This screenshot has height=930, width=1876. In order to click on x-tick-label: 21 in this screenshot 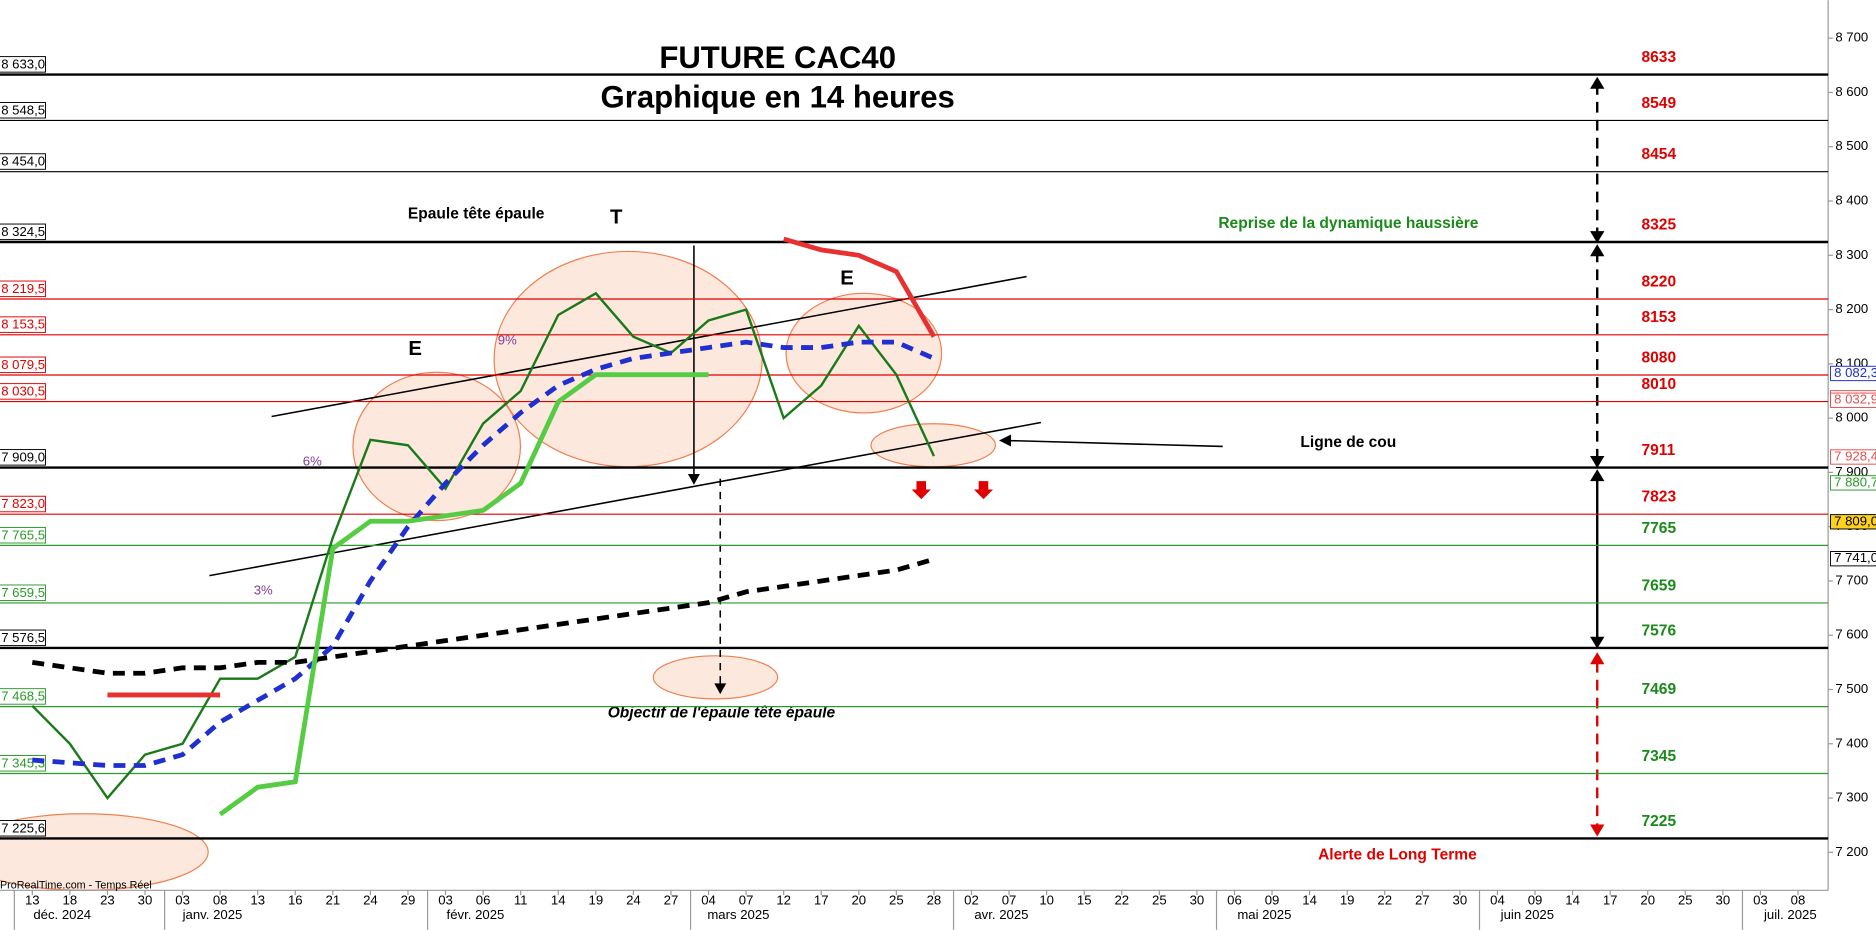, I will do `click(333, 900)`.